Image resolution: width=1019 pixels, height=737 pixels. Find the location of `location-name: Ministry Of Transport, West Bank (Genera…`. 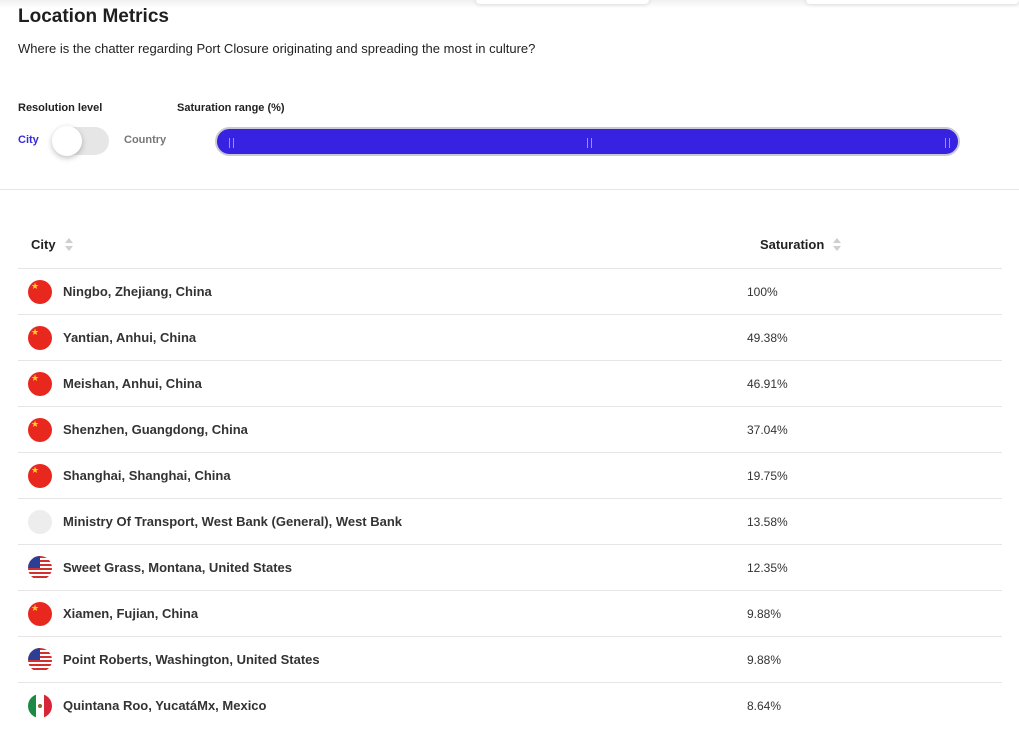

location-name: Ministry Of Transport, West Bank (Genera… is located at coordinates (233, 521).